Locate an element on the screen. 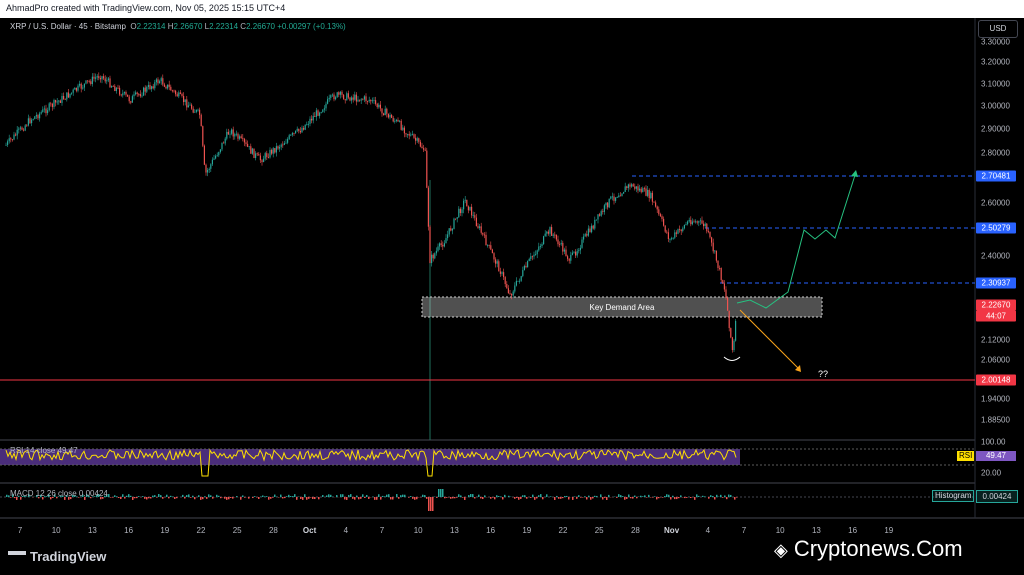  low-value: 2.22314 is located at coordinates (224, 26).